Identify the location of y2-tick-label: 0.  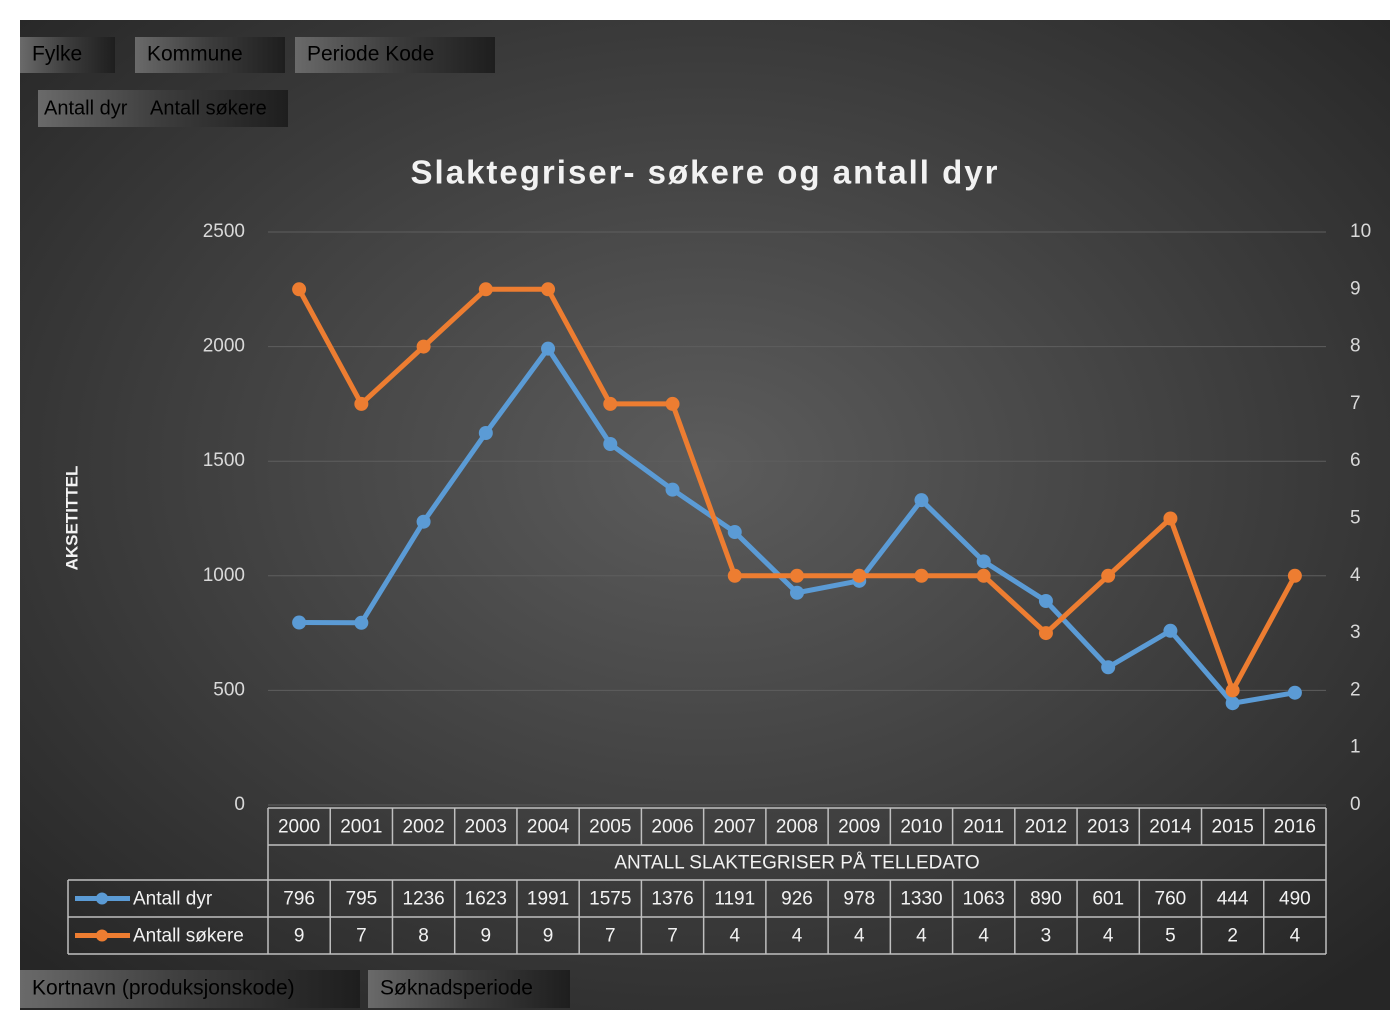
(1355, 804).